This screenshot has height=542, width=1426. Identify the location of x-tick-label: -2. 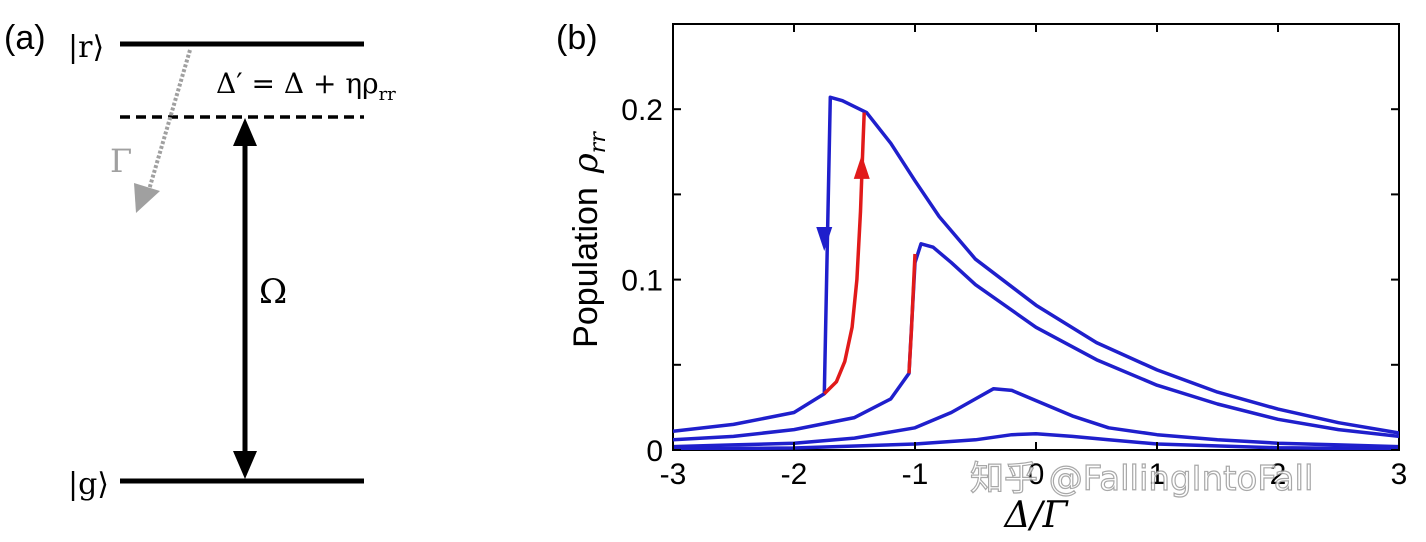
(794, 474).